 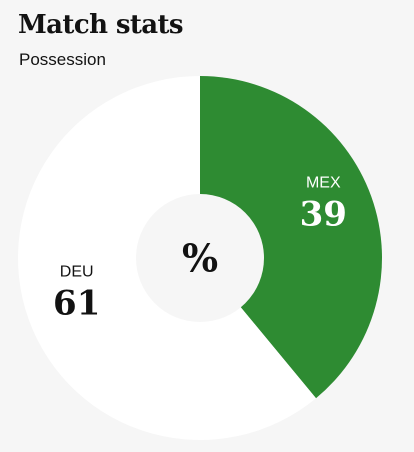 I want to click on slice-value-mex: 39, so click(x=323, y=215).